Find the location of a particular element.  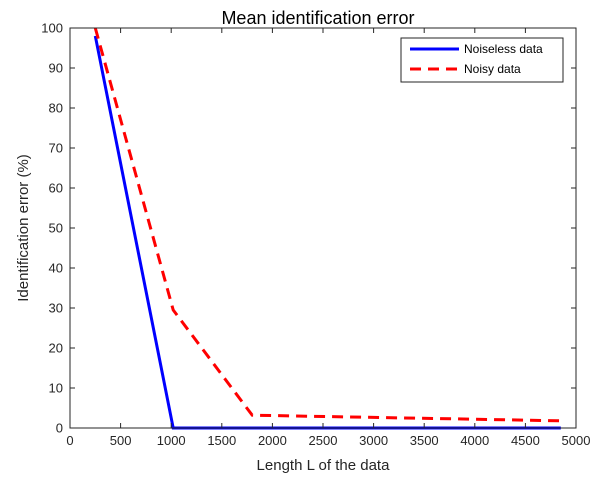

x-tick-label: 4500 is located at coordinates (525, 440).